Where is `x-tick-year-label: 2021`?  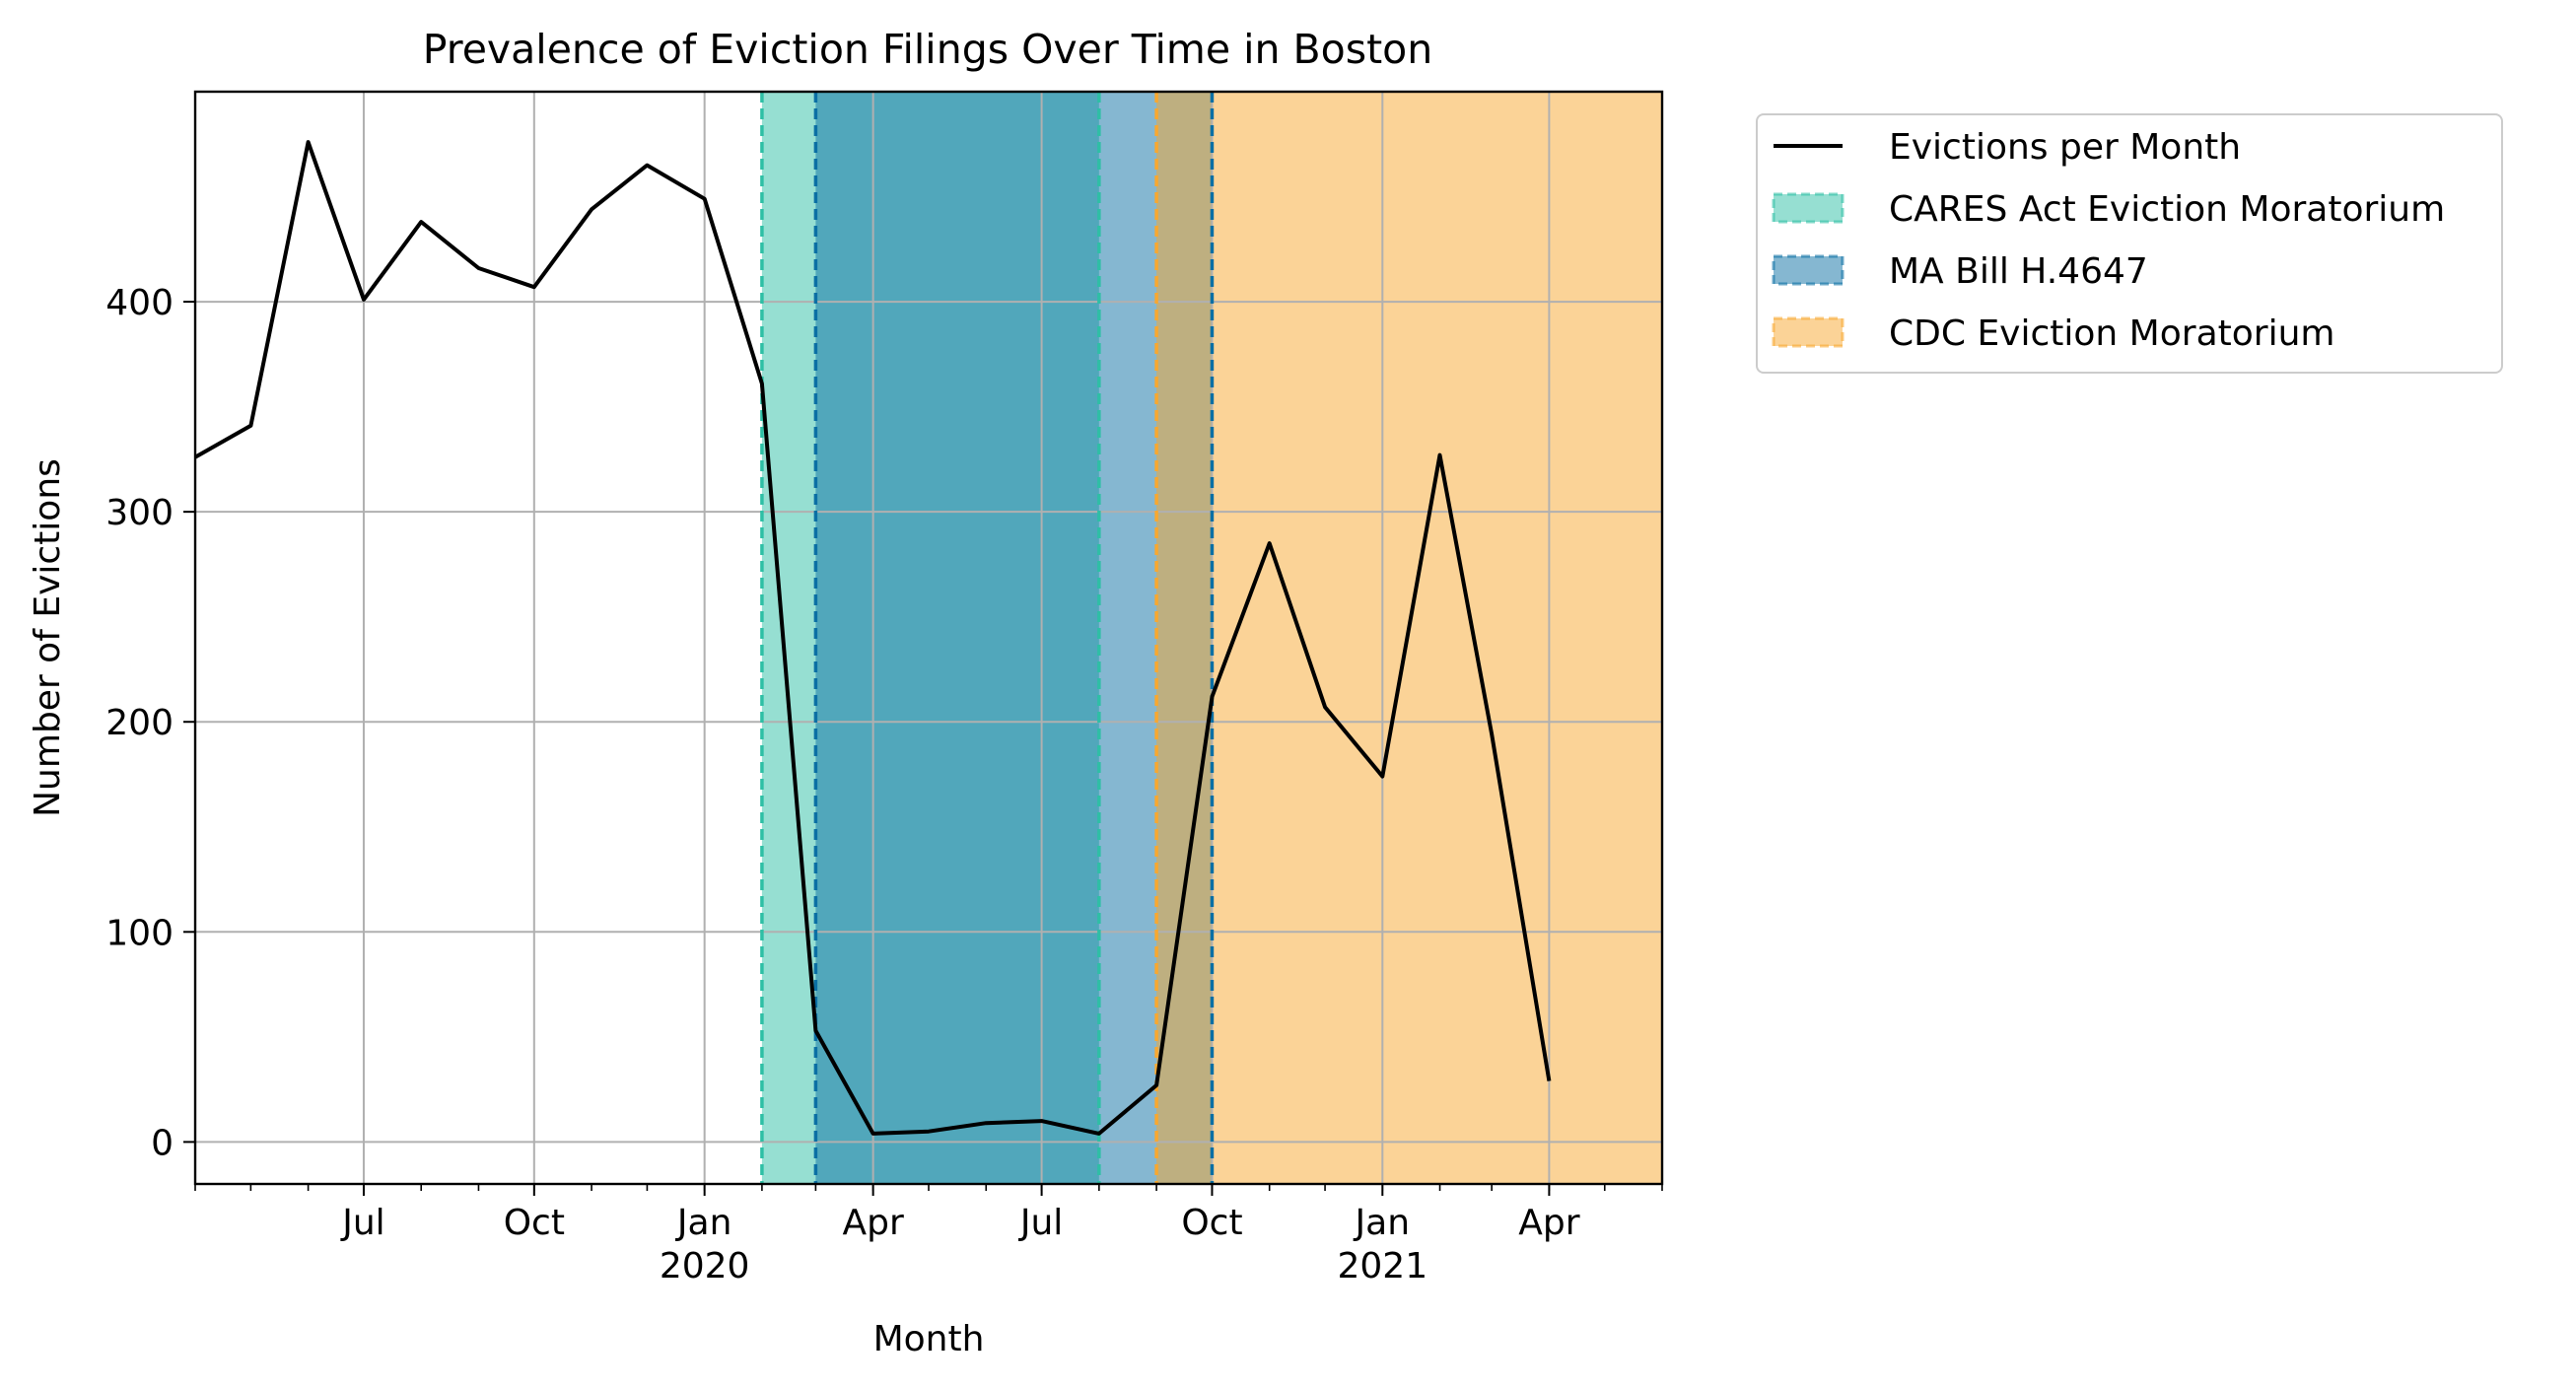 x-tick-year-label: 2021 is located at coordinates (1382, 1266).